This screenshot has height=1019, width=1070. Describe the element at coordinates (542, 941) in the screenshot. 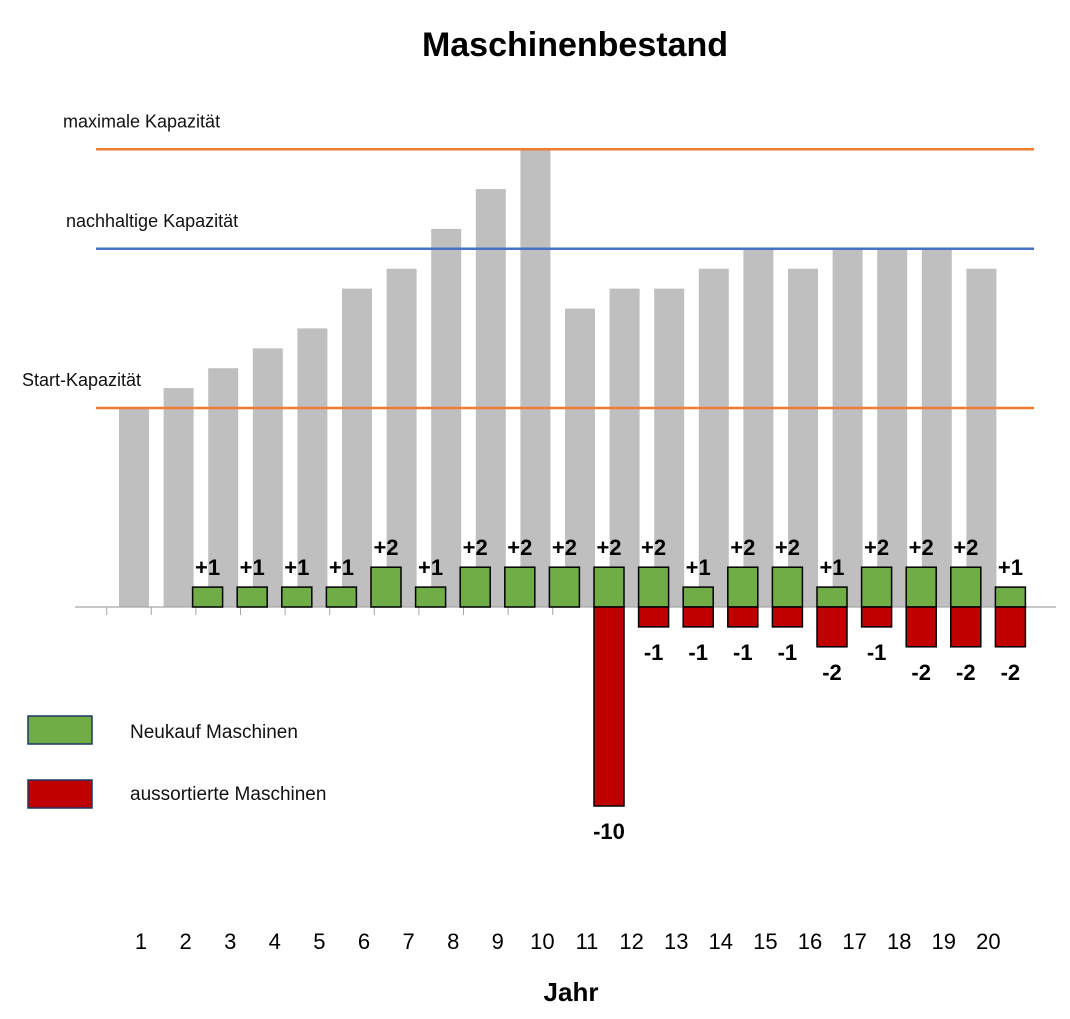

I see `x-tick-label-10: 10` at that location.